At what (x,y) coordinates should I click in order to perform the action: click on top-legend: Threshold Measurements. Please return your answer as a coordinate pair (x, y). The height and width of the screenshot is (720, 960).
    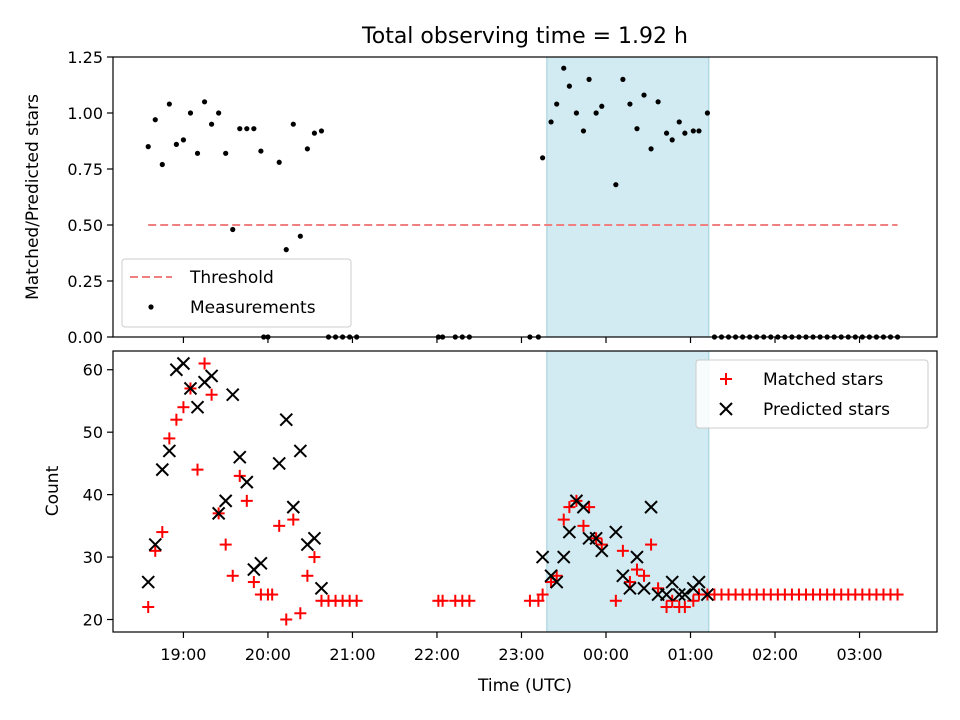
    Looking at the image, I should click on (236, 293).